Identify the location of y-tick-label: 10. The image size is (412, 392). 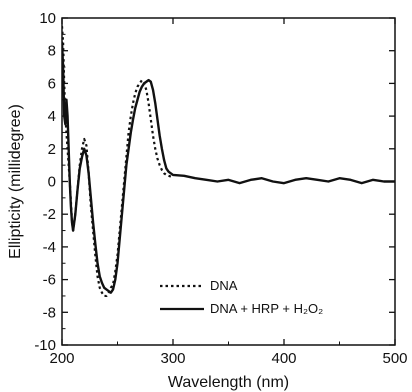
(47, 18).